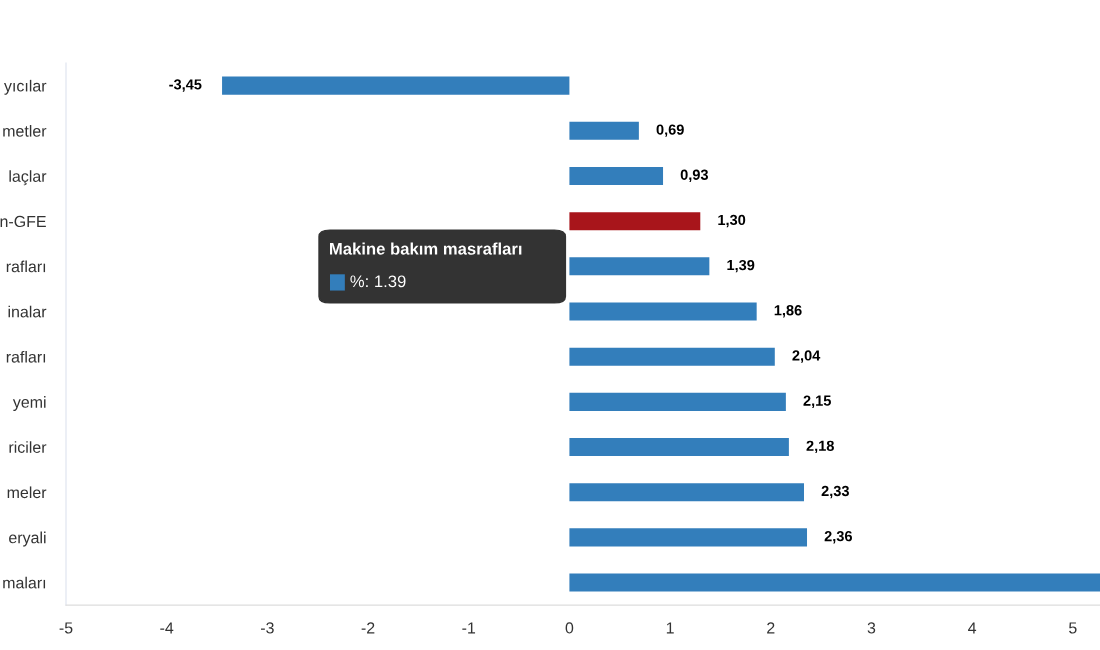  Describe the element at coordinates (871, 628) in the screenshot. I see `x-tick-label: 3` at that location.